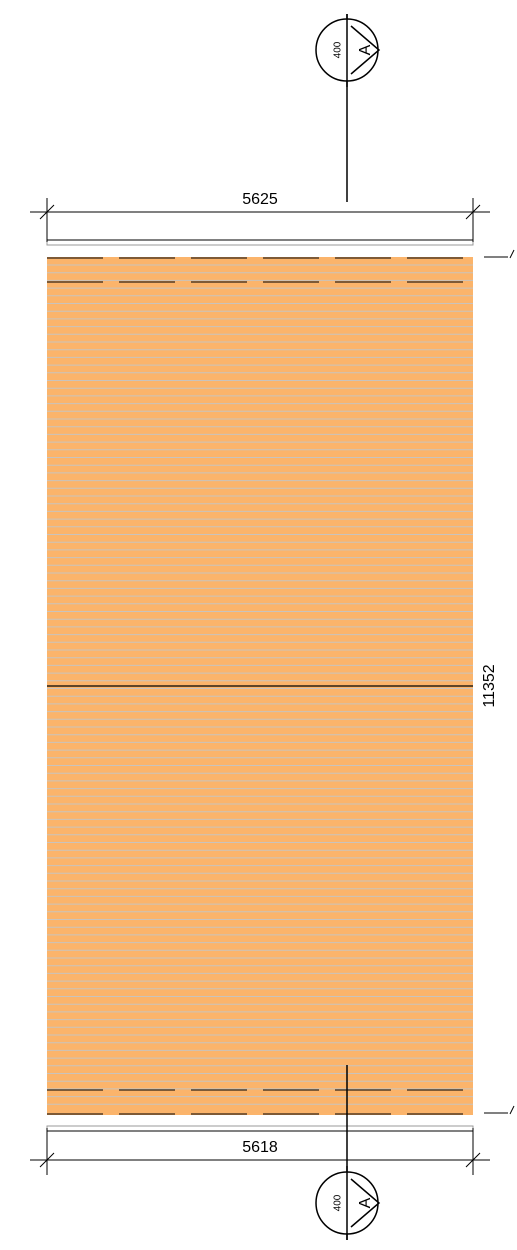 Image resolution: width=517 pixels, height=1250 pixels. What do you see at coordinates (260, 1147) in the screenshot?
I see `dimension-label: 5618` at bounding box center [260, 1147].